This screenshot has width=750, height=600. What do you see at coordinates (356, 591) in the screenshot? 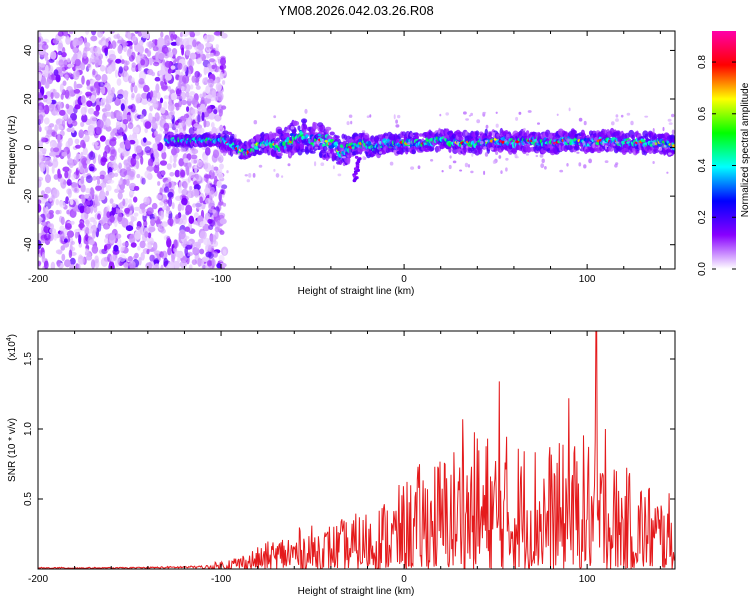
I see `snr-xlabel: Height of straight line (km)` at bounding box center [356, 591].